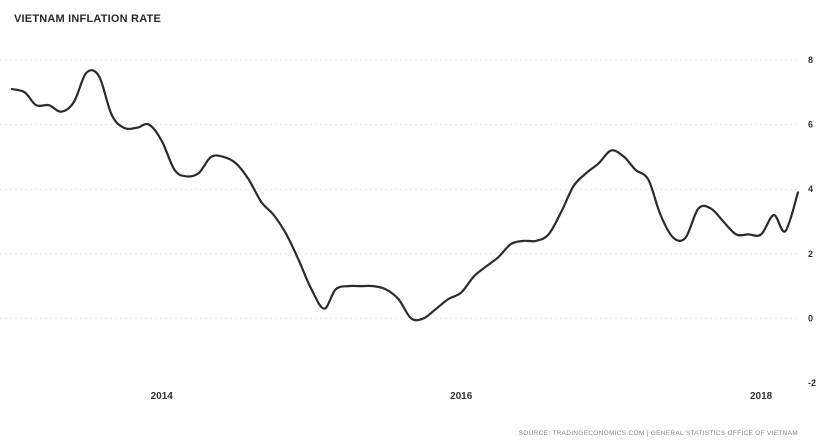  Describe the element at coordinates (810, 60) in the screenshot. I see `y-tick-label: 8` at that location.